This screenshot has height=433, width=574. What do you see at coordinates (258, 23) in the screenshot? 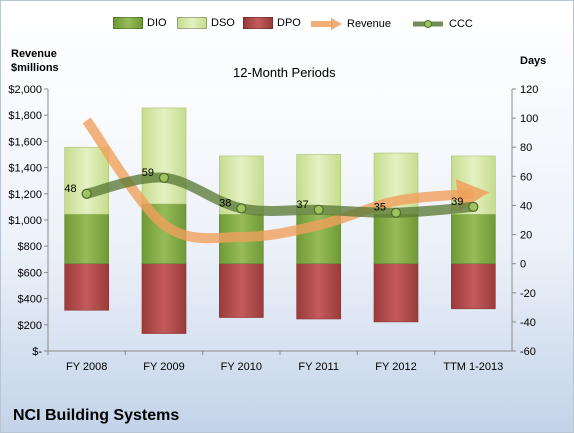
I see `legend-swatch-dpo` at bounding box center [258, 23].